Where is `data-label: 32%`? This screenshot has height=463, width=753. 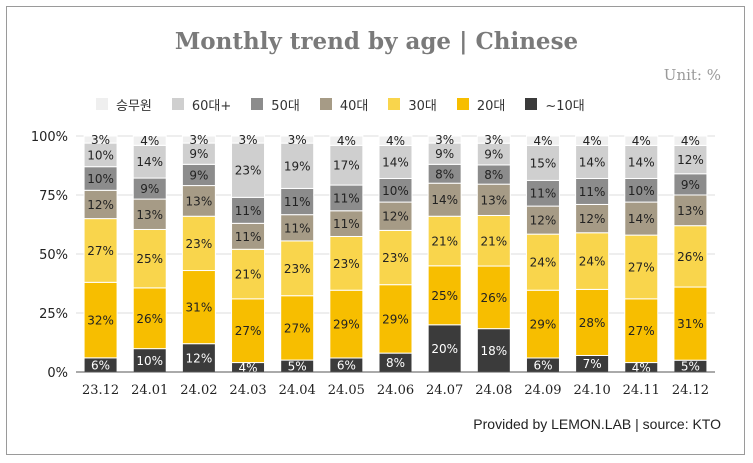 data-label: 32% is located at coordinates (100, 321).